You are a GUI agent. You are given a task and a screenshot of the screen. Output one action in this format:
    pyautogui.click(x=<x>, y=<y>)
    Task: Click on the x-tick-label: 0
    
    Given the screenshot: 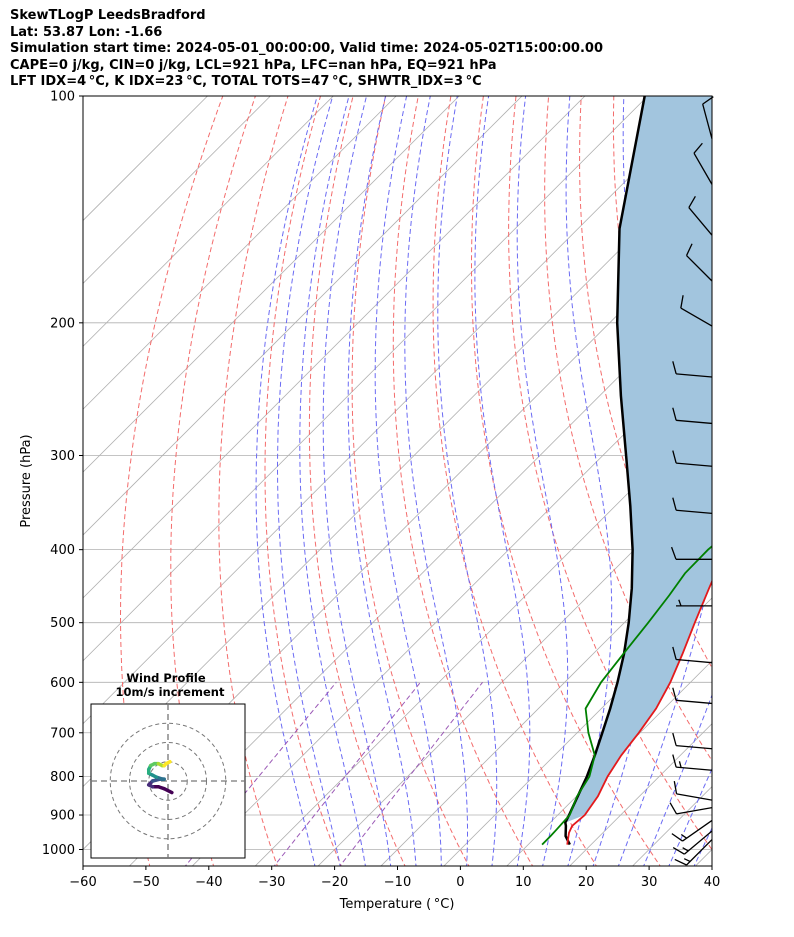 What is the action you would take?
    pyautogui.click(x=460, y=882)
    